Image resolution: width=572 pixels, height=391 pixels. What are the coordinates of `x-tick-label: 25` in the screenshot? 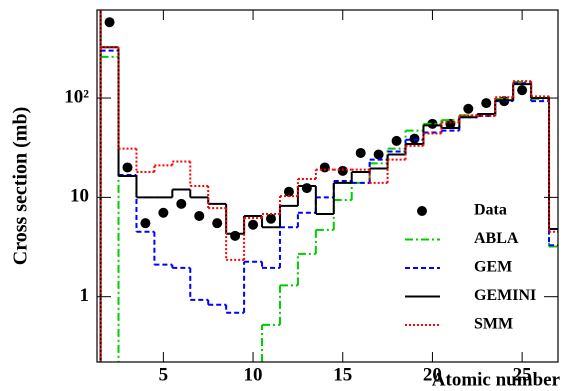 It's located at (522, 374).